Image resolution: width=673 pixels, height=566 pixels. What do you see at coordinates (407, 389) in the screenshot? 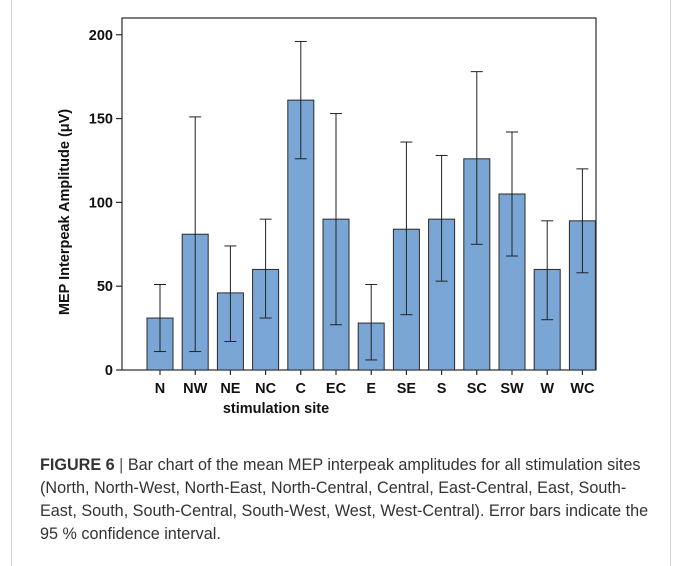
I see `x-tick-label-se: SE` at bounding box center [407, 389].